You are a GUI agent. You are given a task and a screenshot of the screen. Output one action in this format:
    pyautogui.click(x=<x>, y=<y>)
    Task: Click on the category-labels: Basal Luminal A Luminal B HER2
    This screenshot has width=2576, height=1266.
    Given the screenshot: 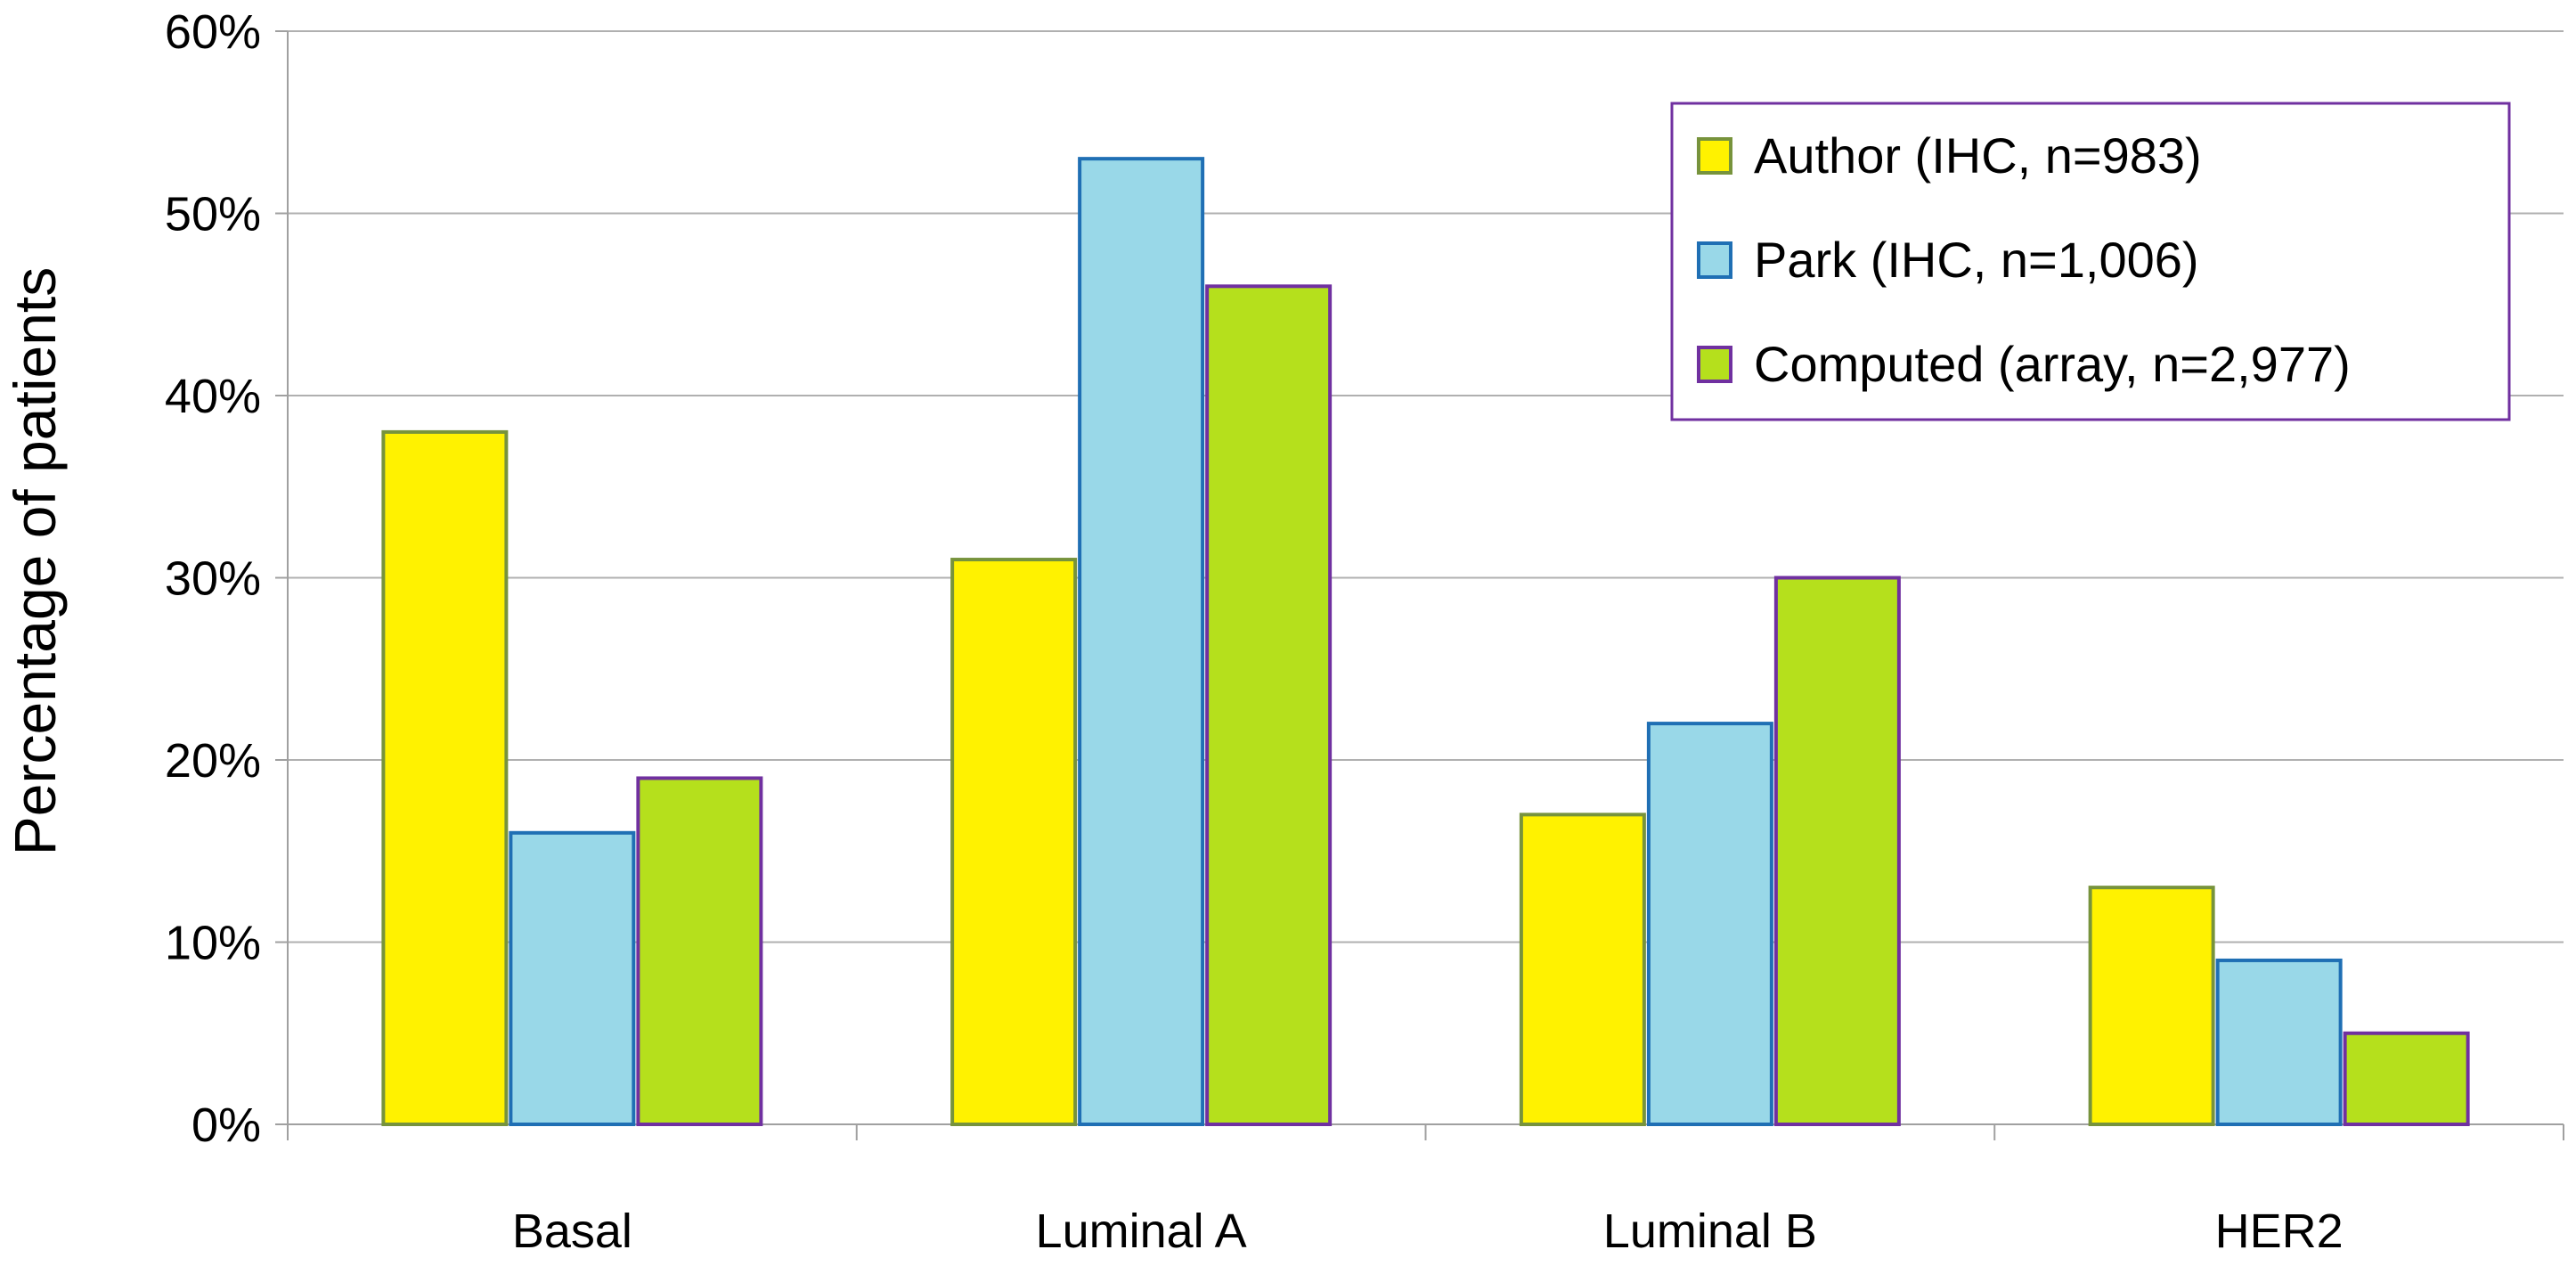 What is the action you would take?
    pyautogui.click(x=1428, y=1231)
    